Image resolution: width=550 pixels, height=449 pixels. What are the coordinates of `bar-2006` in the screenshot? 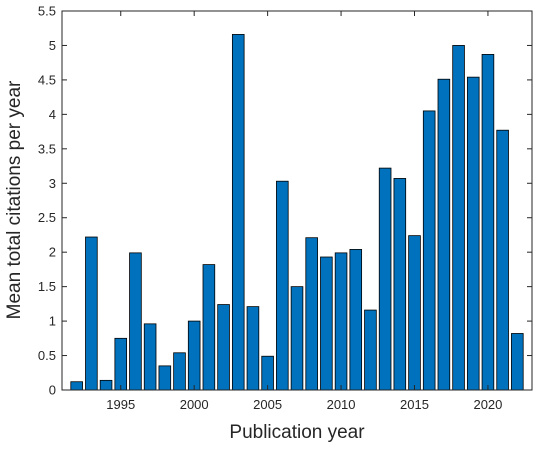 It's located at (282, 285).